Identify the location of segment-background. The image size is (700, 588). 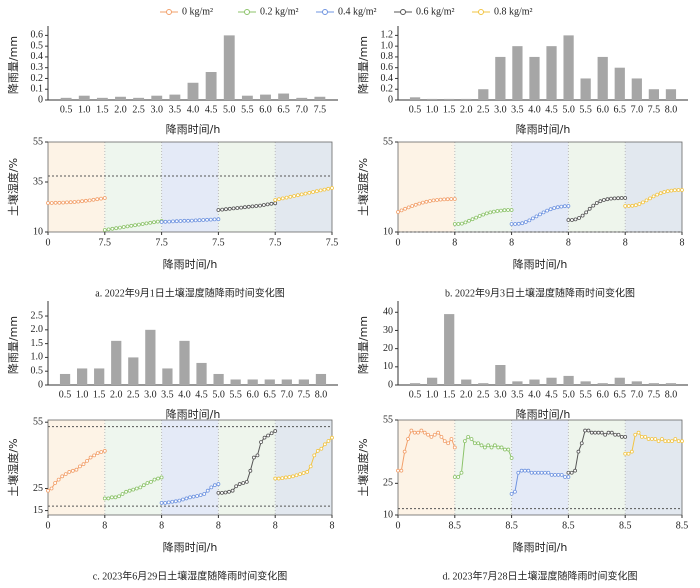
(190, 187).